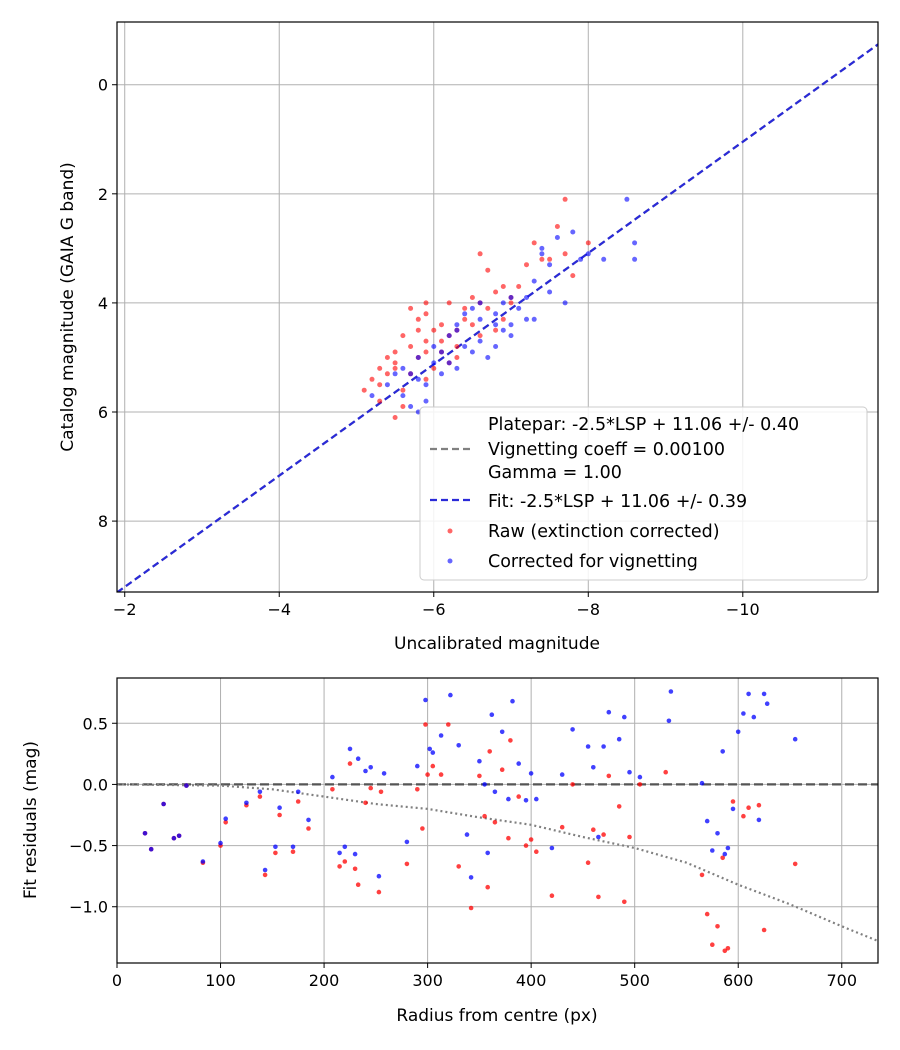  Describe the element at coordinates (450, 561) in the screenshot. I see `legend-corrected-swatch` at that location.